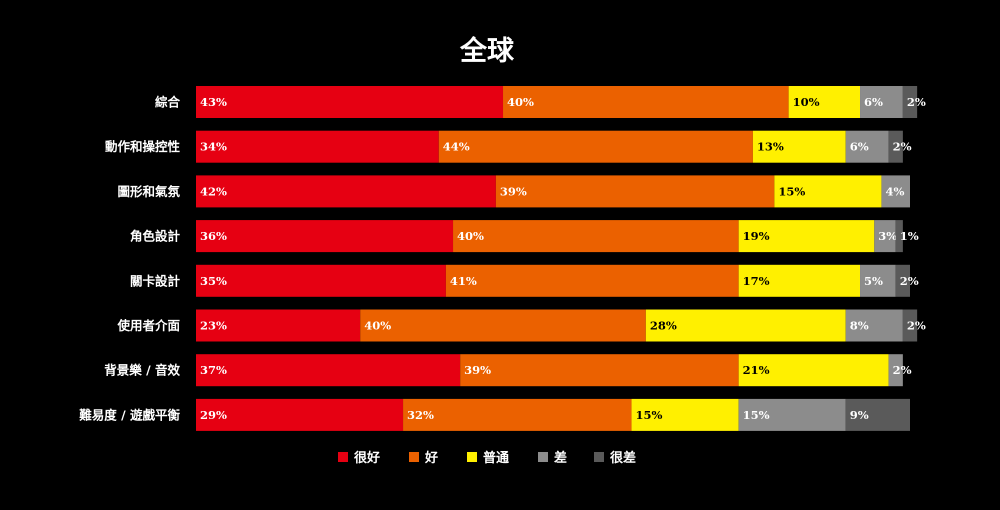 The image size is (1000, 510). Describe the element at coordinates (756, 370) in the screenshot. I see `data-label: 21%` at that location.